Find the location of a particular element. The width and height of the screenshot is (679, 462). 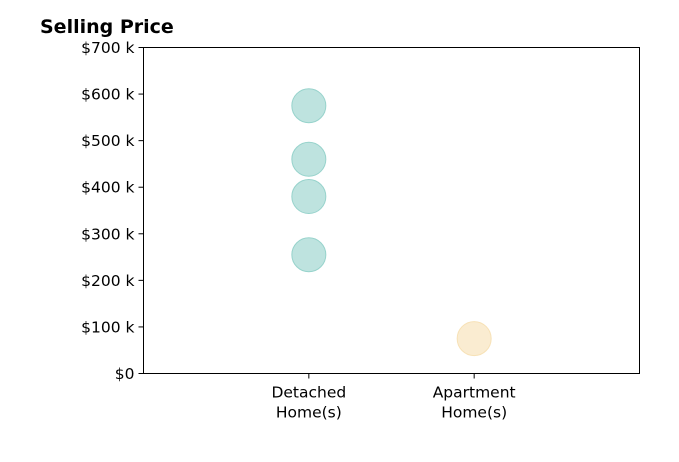

y-tick-label: $600 k is located at coordinates (107, 95).